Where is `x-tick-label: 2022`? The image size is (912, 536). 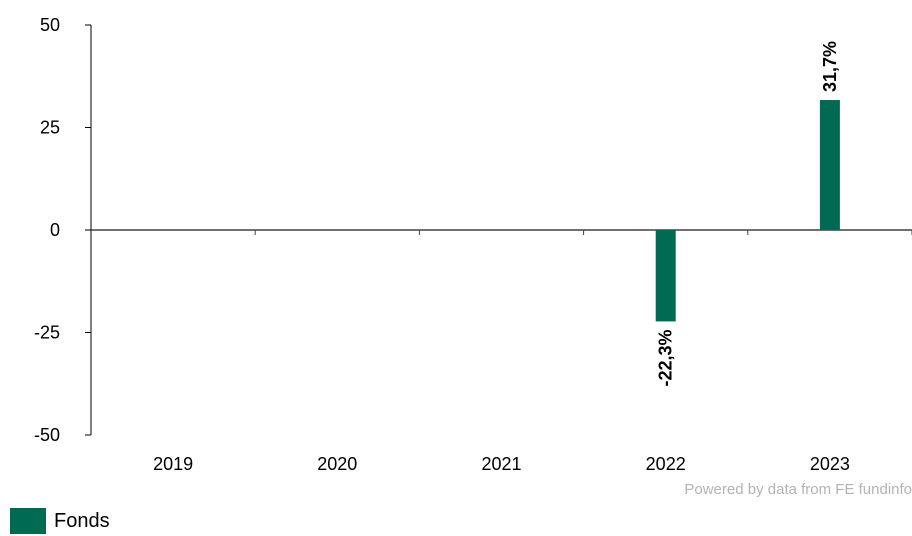
x-tick-label: 2022 is located at coordinates (666, 464).